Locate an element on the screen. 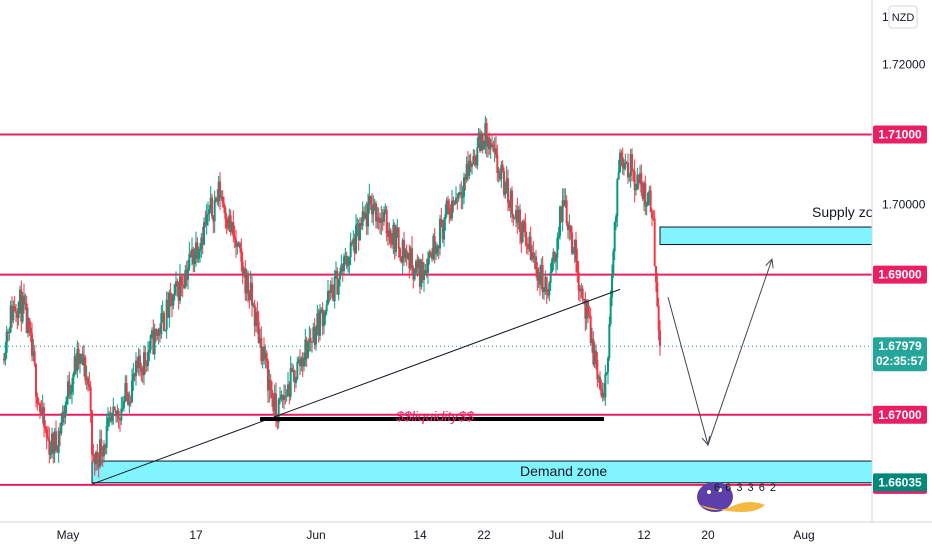 This screenshot has width=932, height=555. time-axis-ticks: May 17 Jun 14 22 Jul 12 20 Aug is located at coordinates (436, 535).